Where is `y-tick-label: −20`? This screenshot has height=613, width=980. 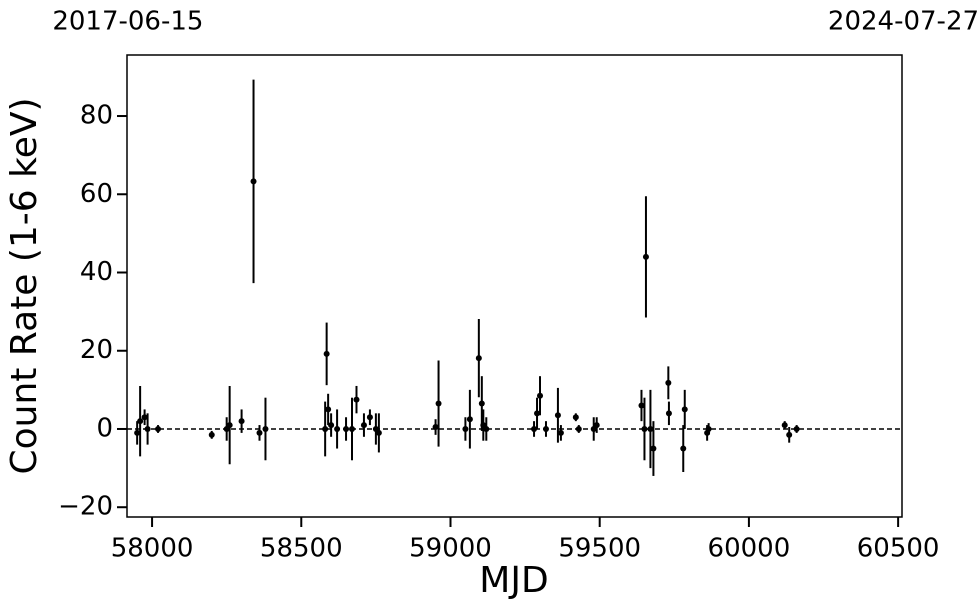 y-tick-label: −20 is located at coordinates (85, 507).